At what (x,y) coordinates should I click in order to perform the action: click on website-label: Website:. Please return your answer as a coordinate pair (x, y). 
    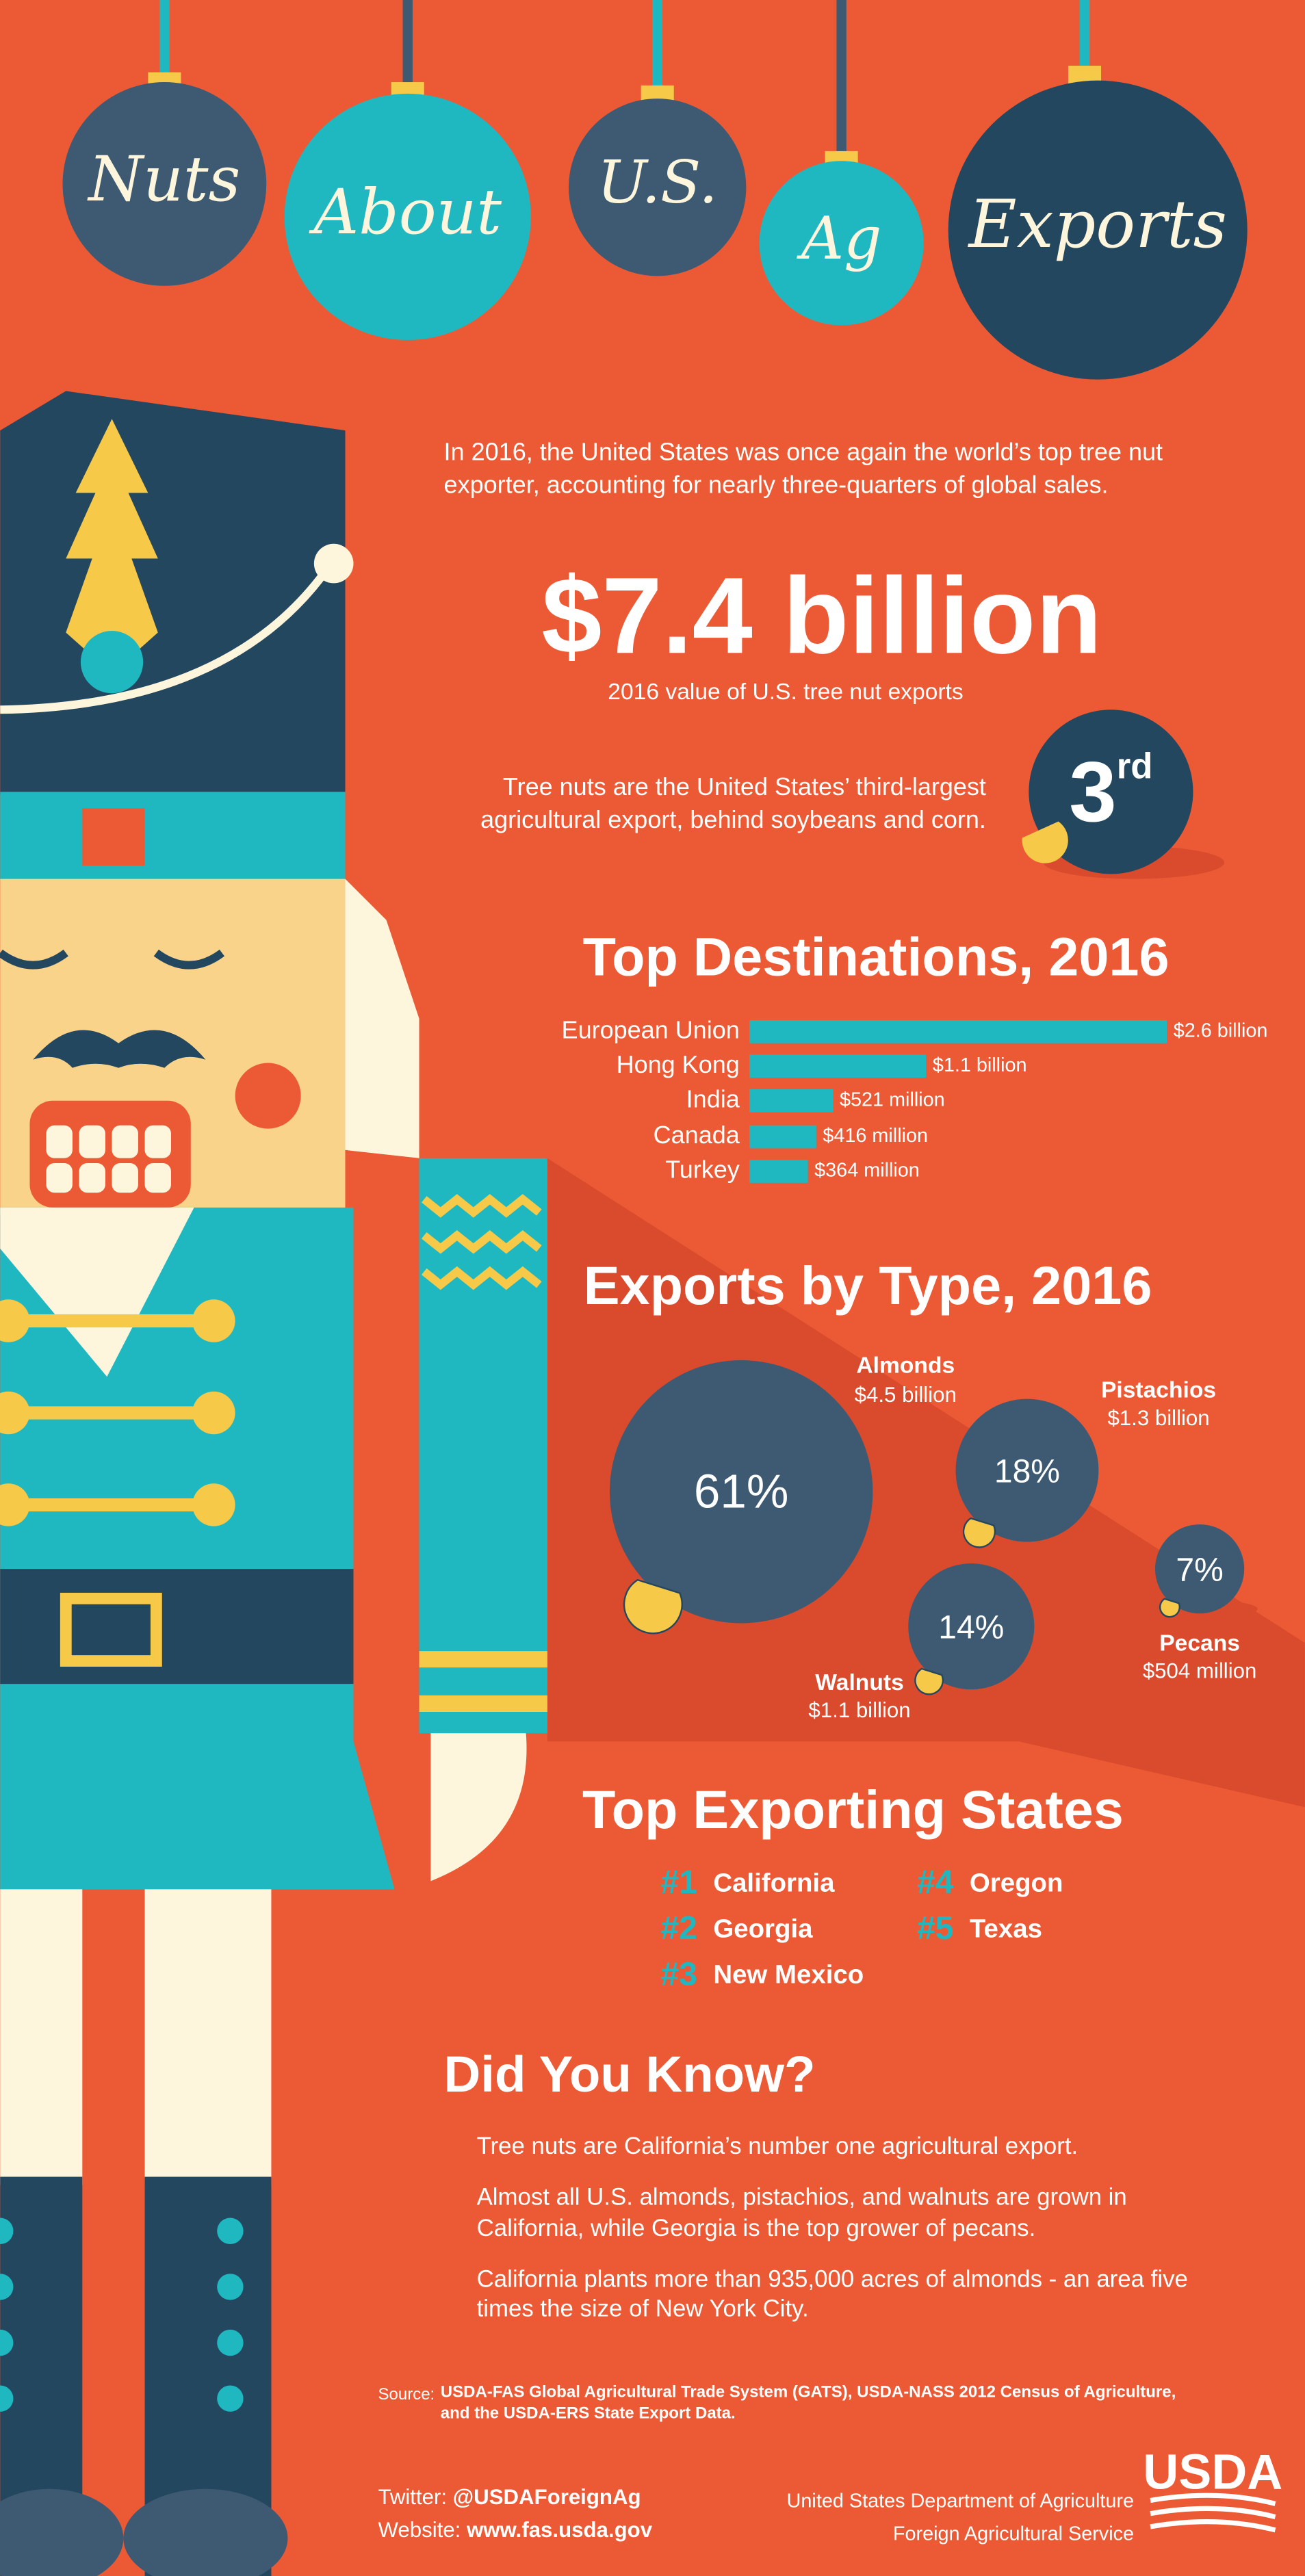
    Looking at the image, I should click on (419, 2530).